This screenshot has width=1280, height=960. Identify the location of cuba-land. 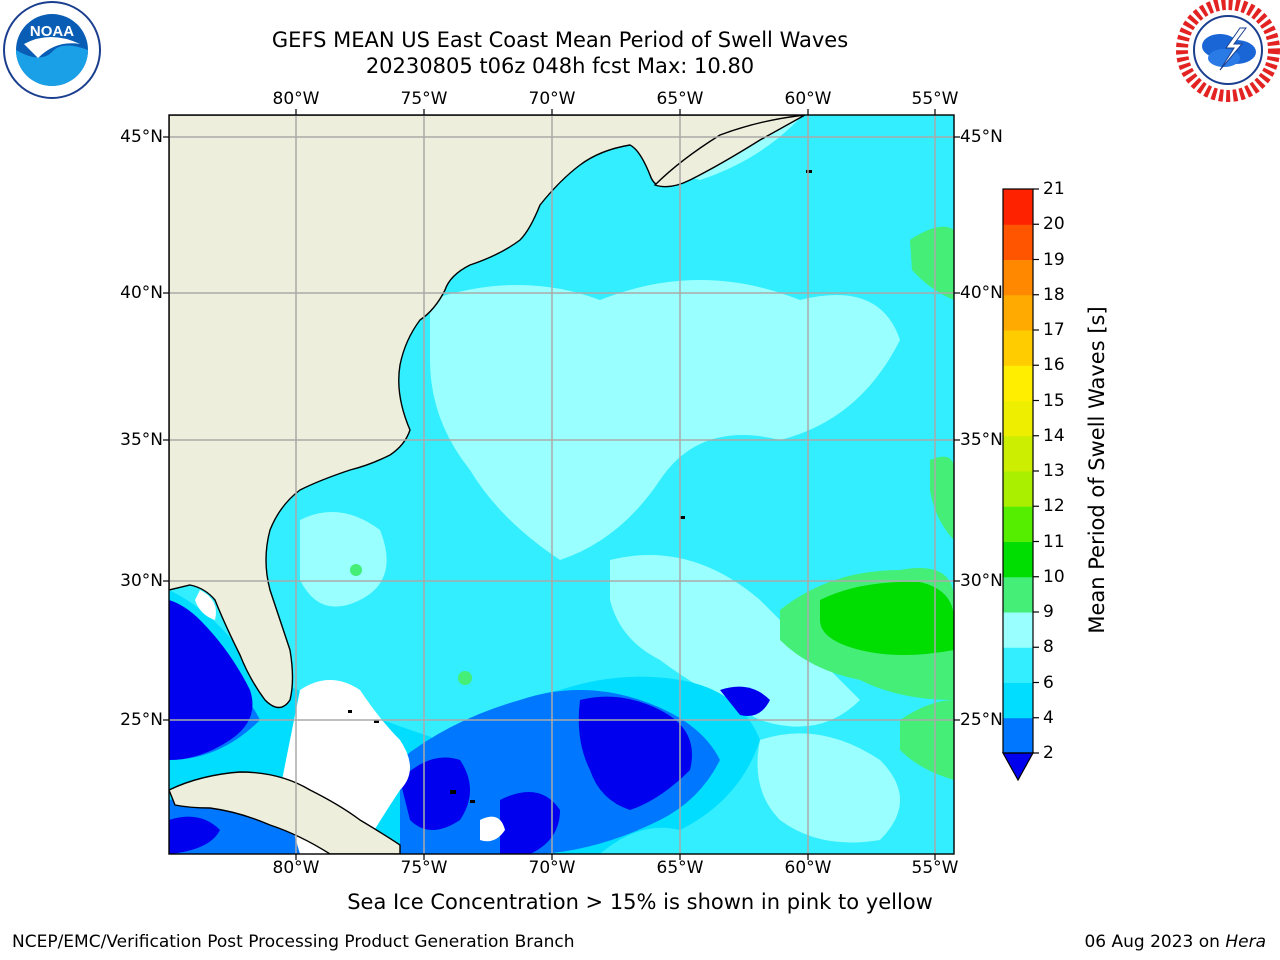
(285, 812).